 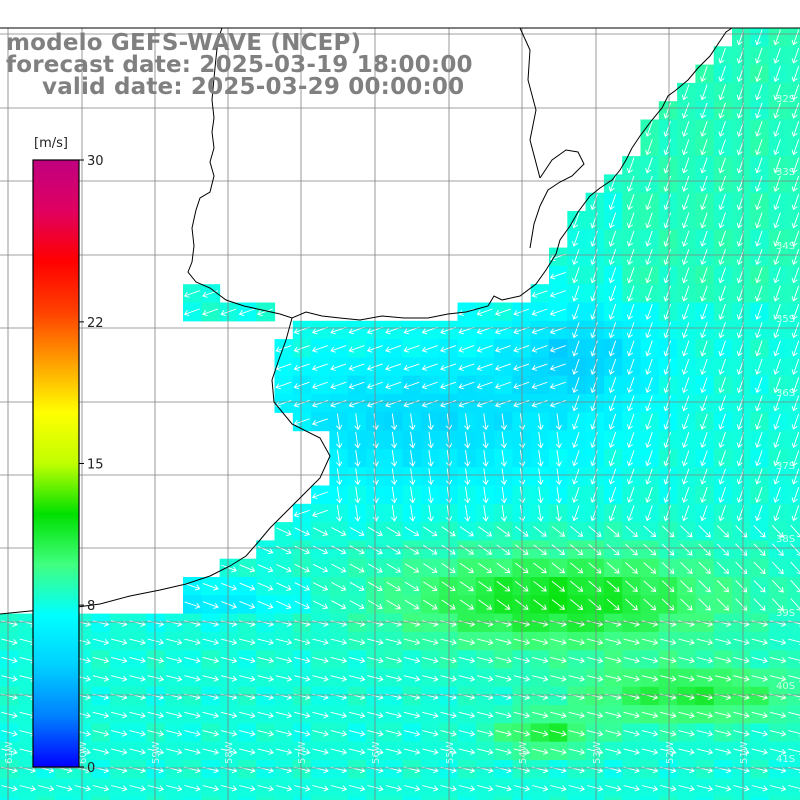 What do you see at coordinates (744, 752) in the screenshot?
I see `longitude-label: 51W` at bounding box center [744, 752].